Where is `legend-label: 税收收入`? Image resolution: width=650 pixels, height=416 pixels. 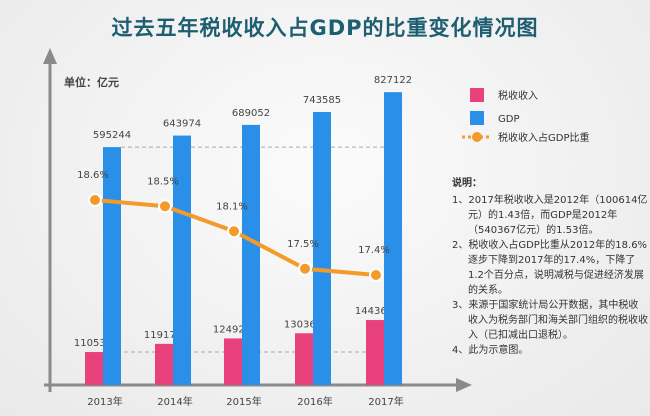 legend-label: 税收收入 is located at coordinates (518, 95).